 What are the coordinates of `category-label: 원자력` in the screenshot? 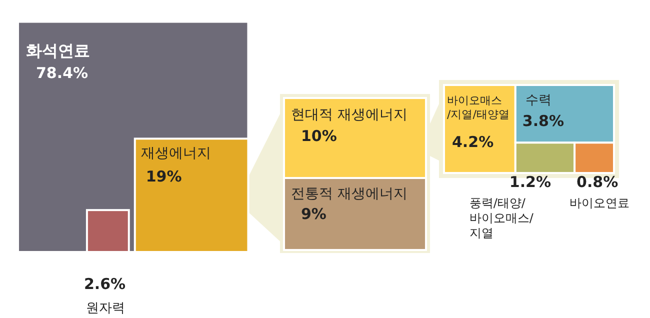 It's located at (105, 308).